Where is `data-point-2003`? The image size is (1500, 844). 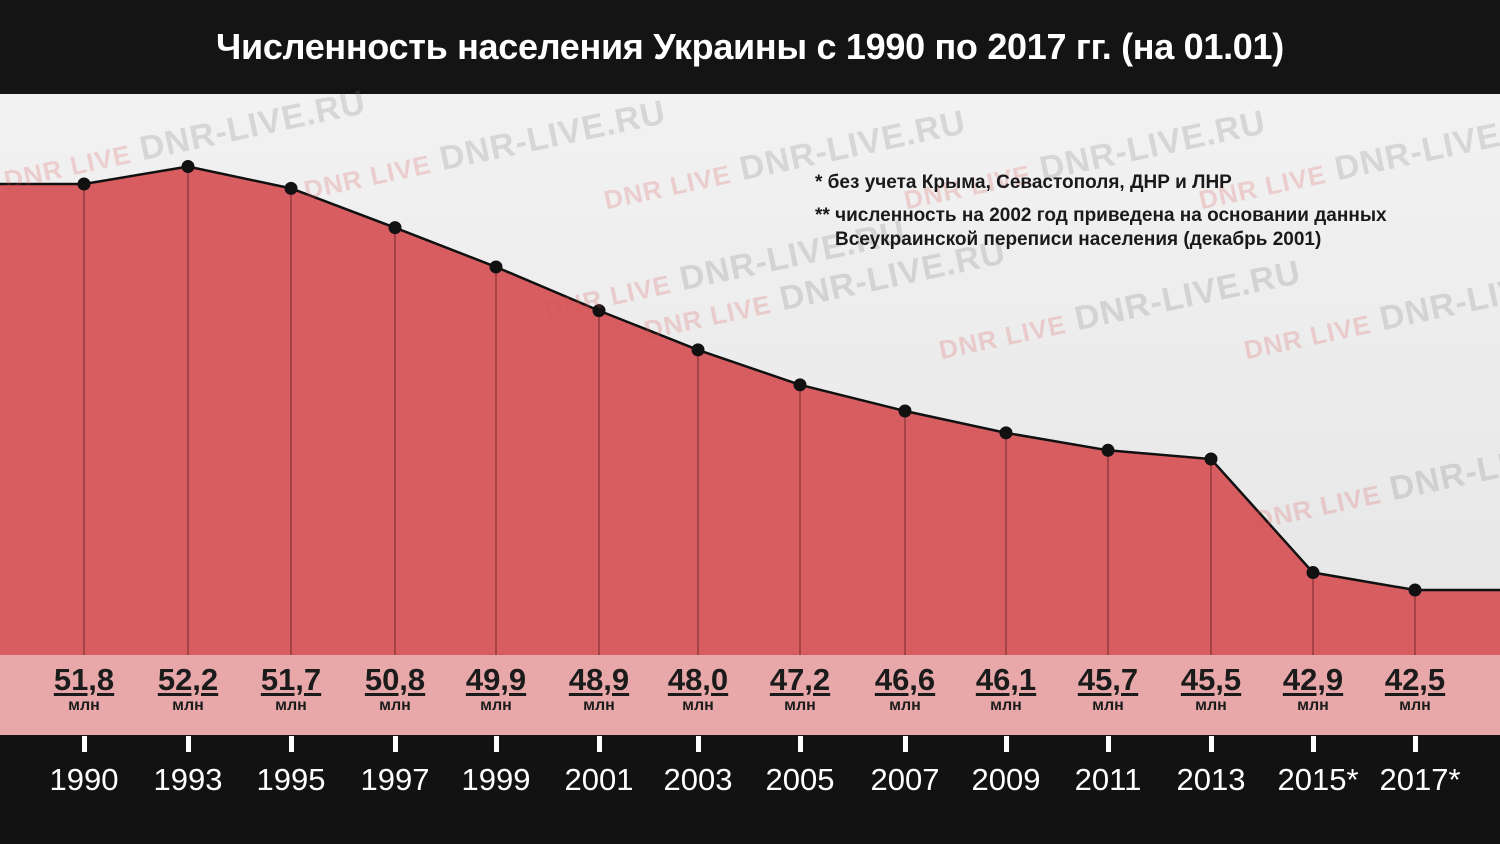 data-point-2003 is located at coordinates (698, 350).